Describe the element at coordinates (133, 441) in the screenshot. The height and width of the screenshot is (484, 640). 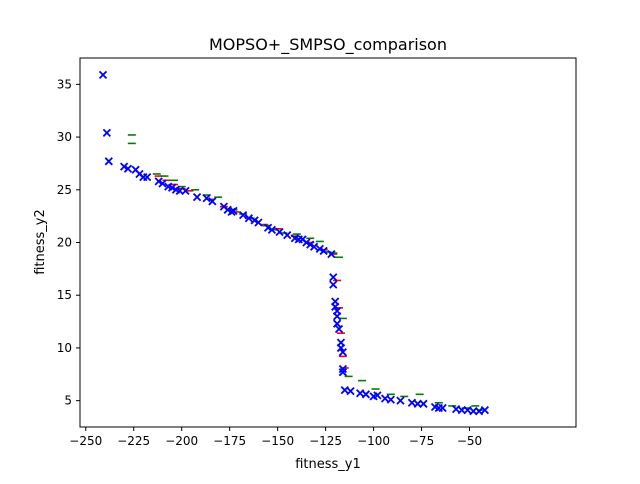
I see `x-tick-label: −225` at that location.